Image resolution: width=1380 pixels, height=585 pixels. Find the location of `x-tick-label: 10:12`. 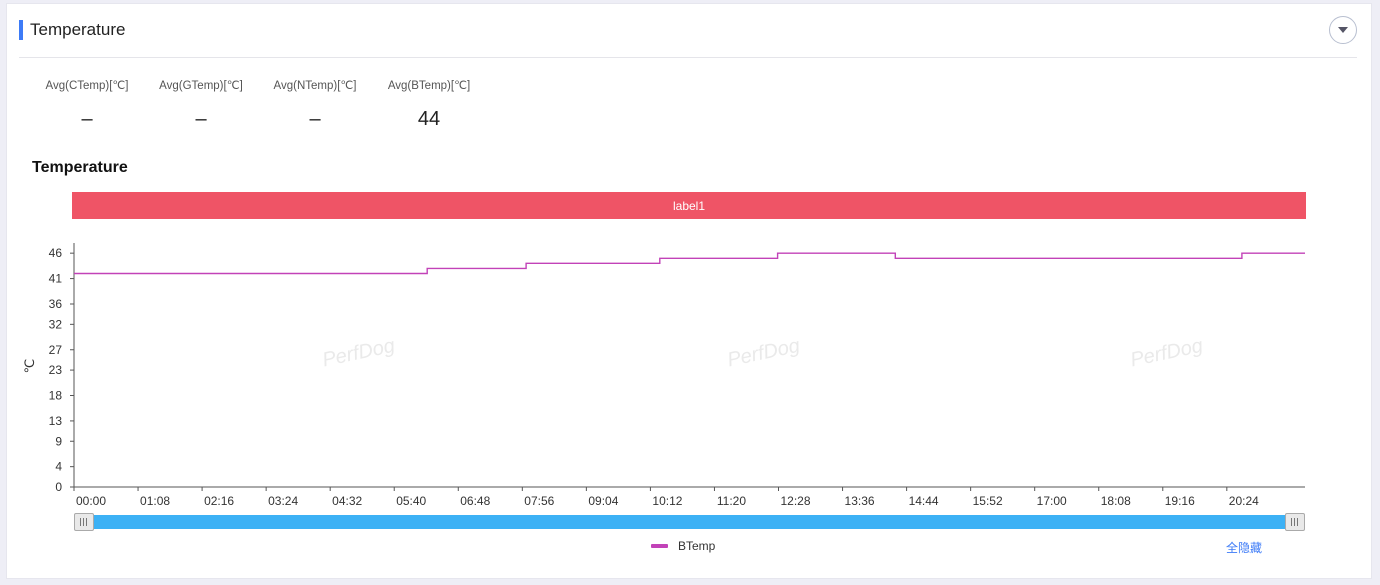

x-tick-label: 10:12 is located at coordinates (667, 501).